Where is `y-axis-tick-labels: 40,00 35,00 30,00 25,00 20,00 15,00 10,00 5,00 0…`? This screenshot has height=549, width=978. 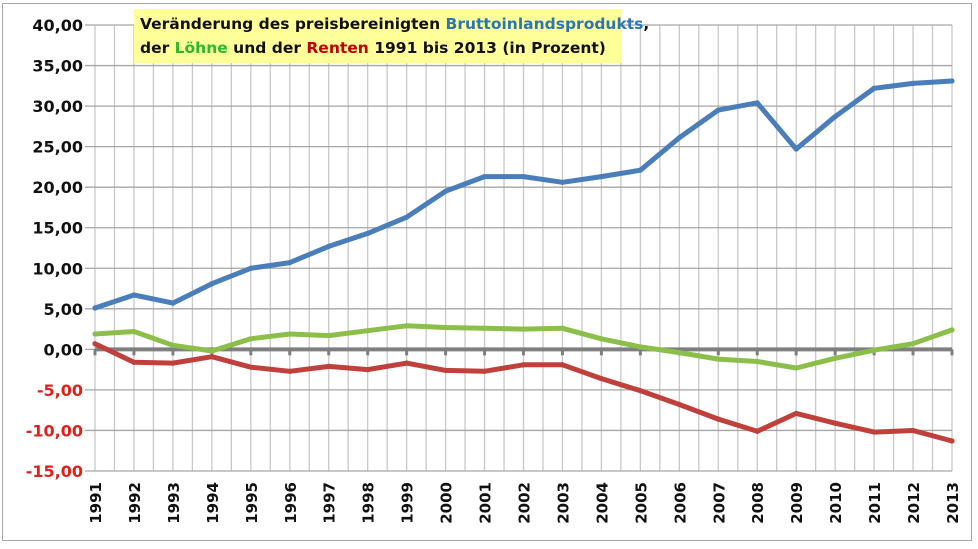 y-axis-tick-labels: 40,00 35,00 30,00 25,00 20,00 15,00 10,00 5,00 0… is located at coordinates (54, 248).